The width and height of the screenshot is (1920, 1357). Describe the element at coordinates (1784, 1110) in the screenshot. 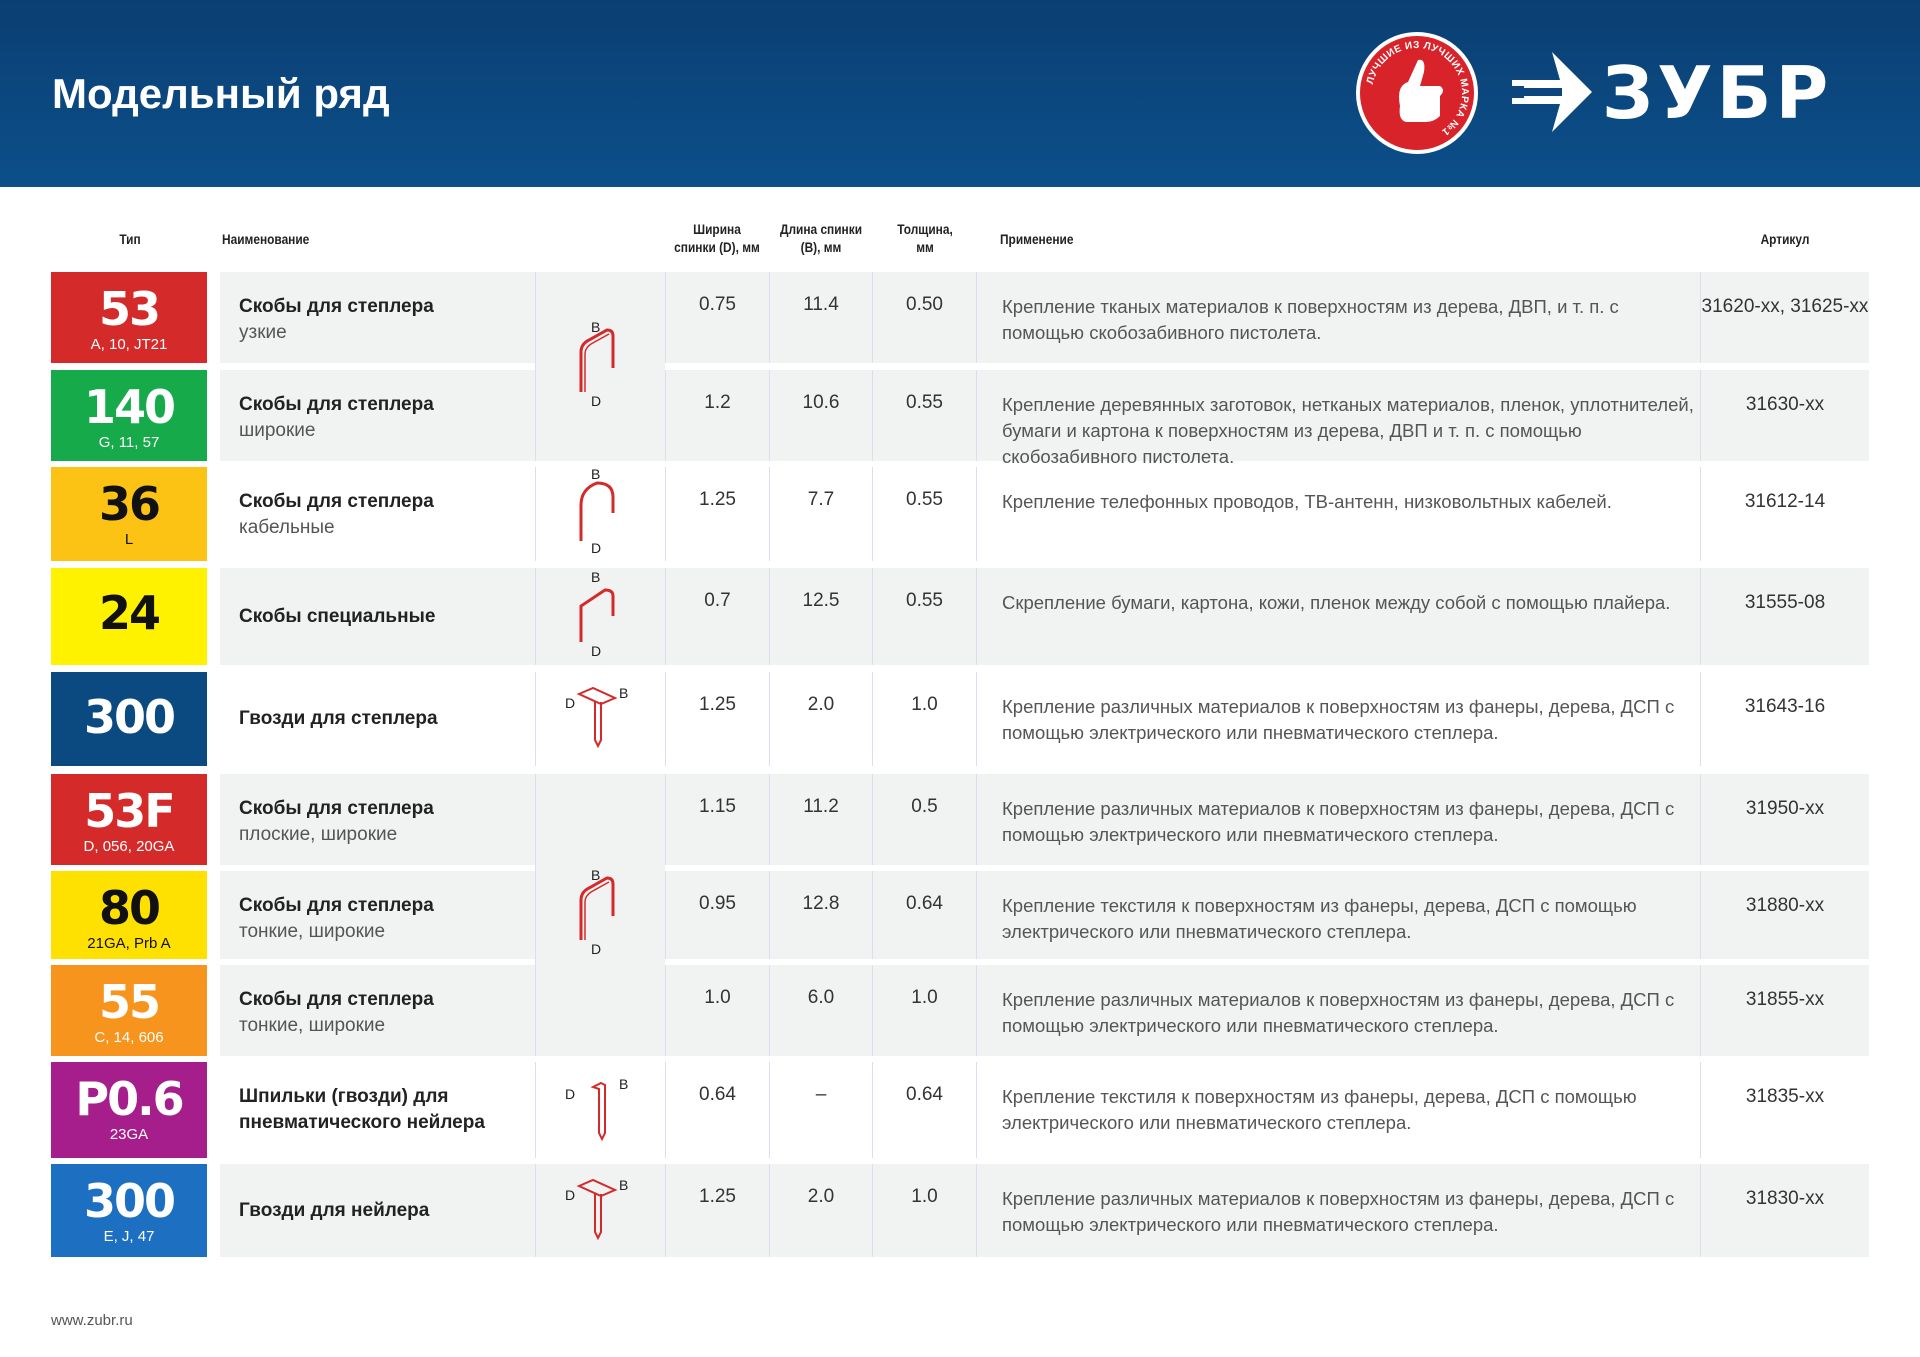

I see `article-number: 31835-xx` at that location.